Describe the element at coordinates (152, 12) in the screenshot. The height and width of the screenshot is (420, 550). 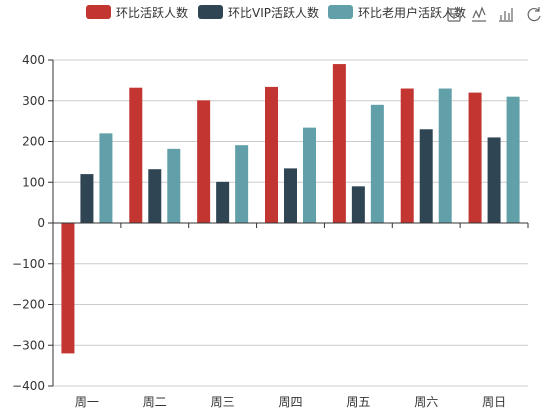
I see `legend-label: 环比活跃人数` at that location.